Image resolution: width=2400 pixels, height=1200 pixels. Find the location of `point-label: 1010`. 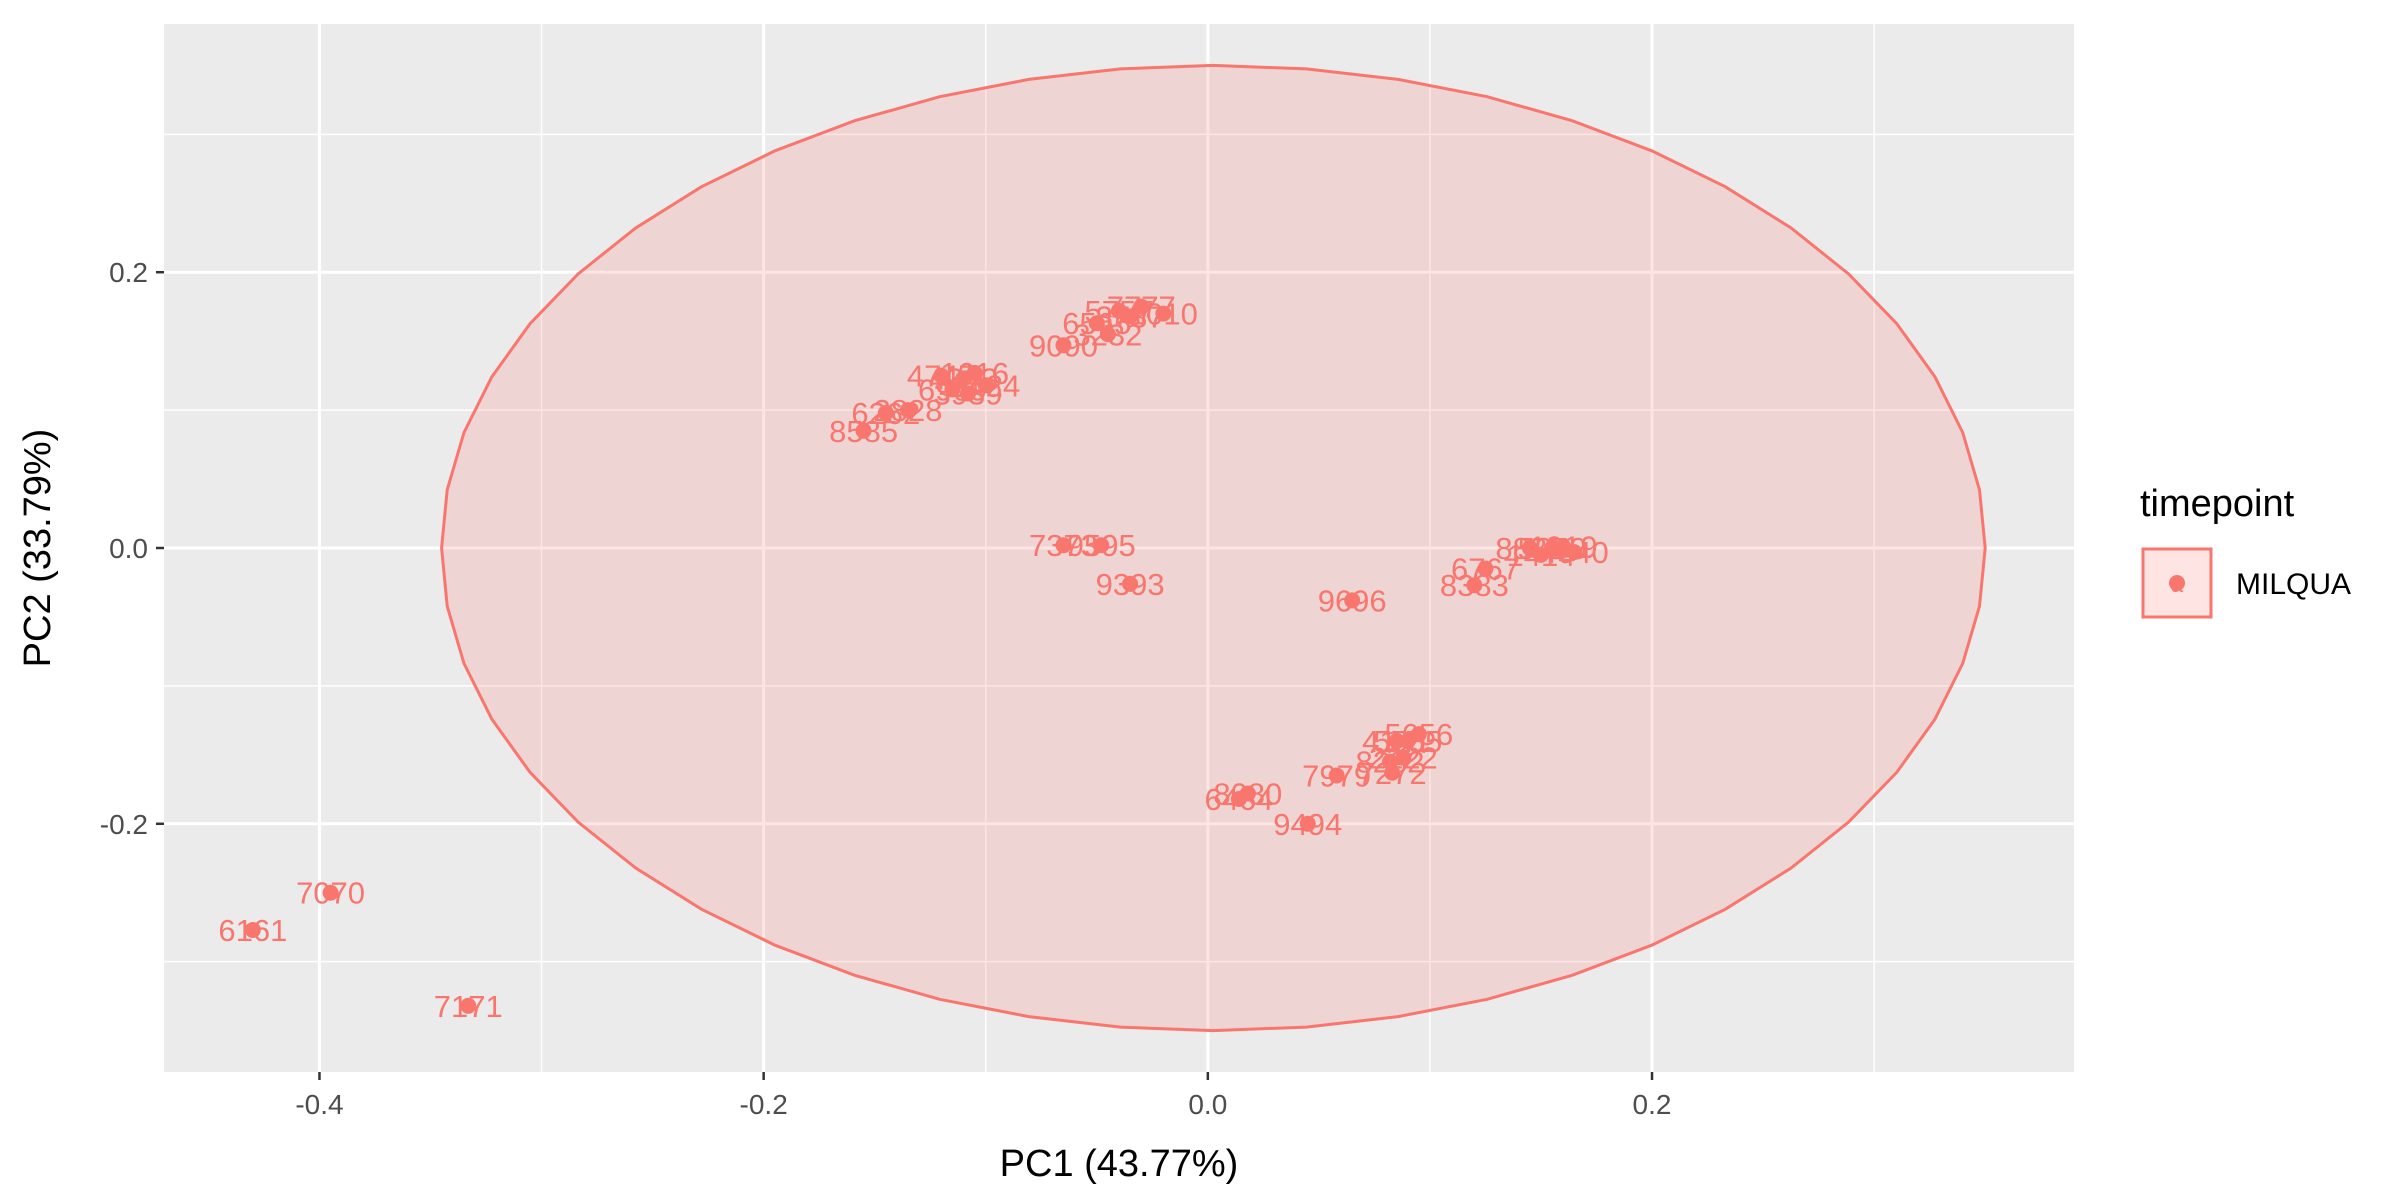

point-label: 1010 is located at coordinates (1163, 314).